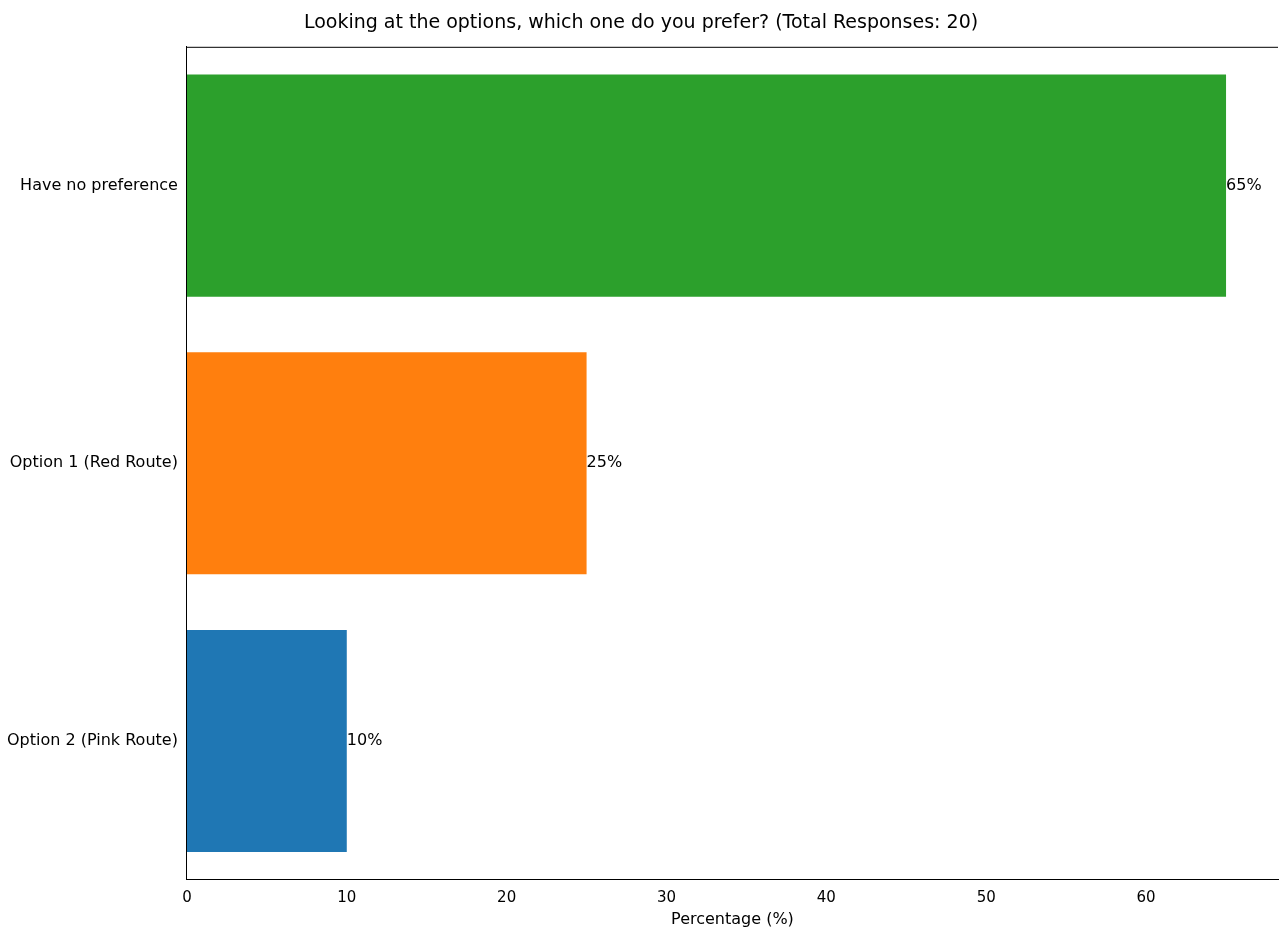 The height and width of the screenshot is (931, 1280). Describe the element at coordinates (666, 896) in the screenshot. I see `x-tick-label: 30` at that location.